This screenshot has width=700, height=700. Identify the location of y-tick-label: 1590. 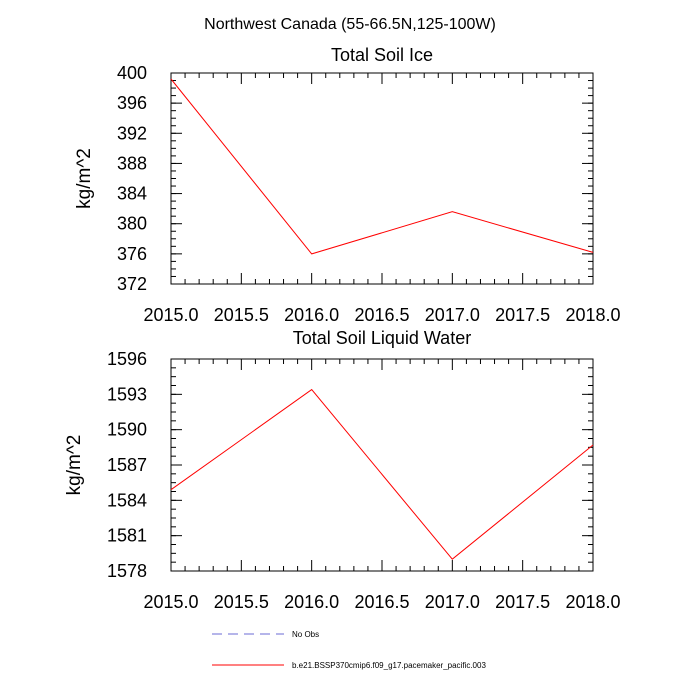
(127, 430).